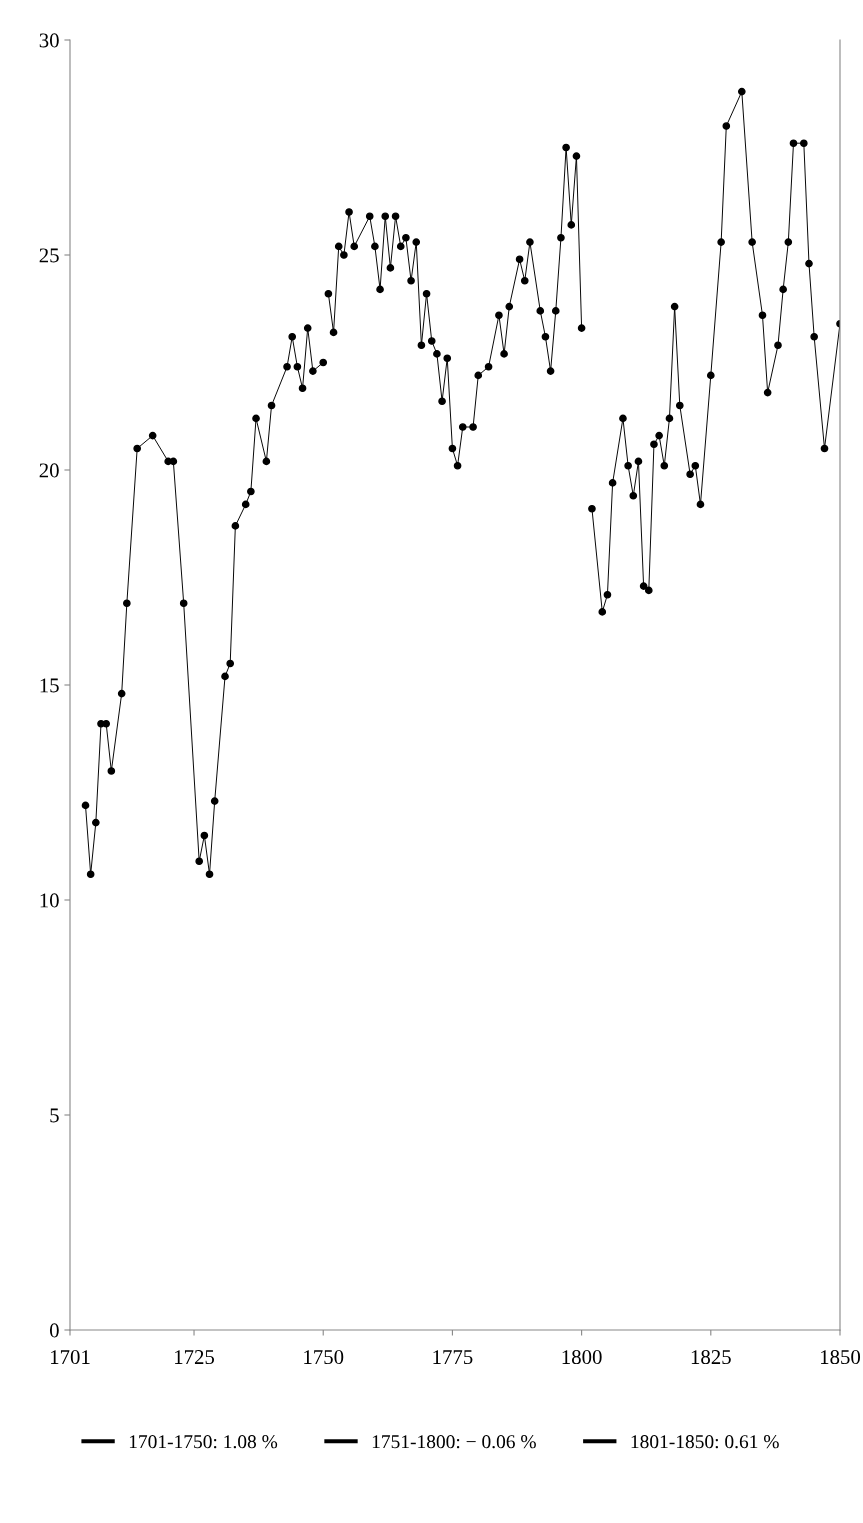 The height and width of the screenshot is (1523, 863). I want to click on y-tick-label: 5, so click(54, 1115).